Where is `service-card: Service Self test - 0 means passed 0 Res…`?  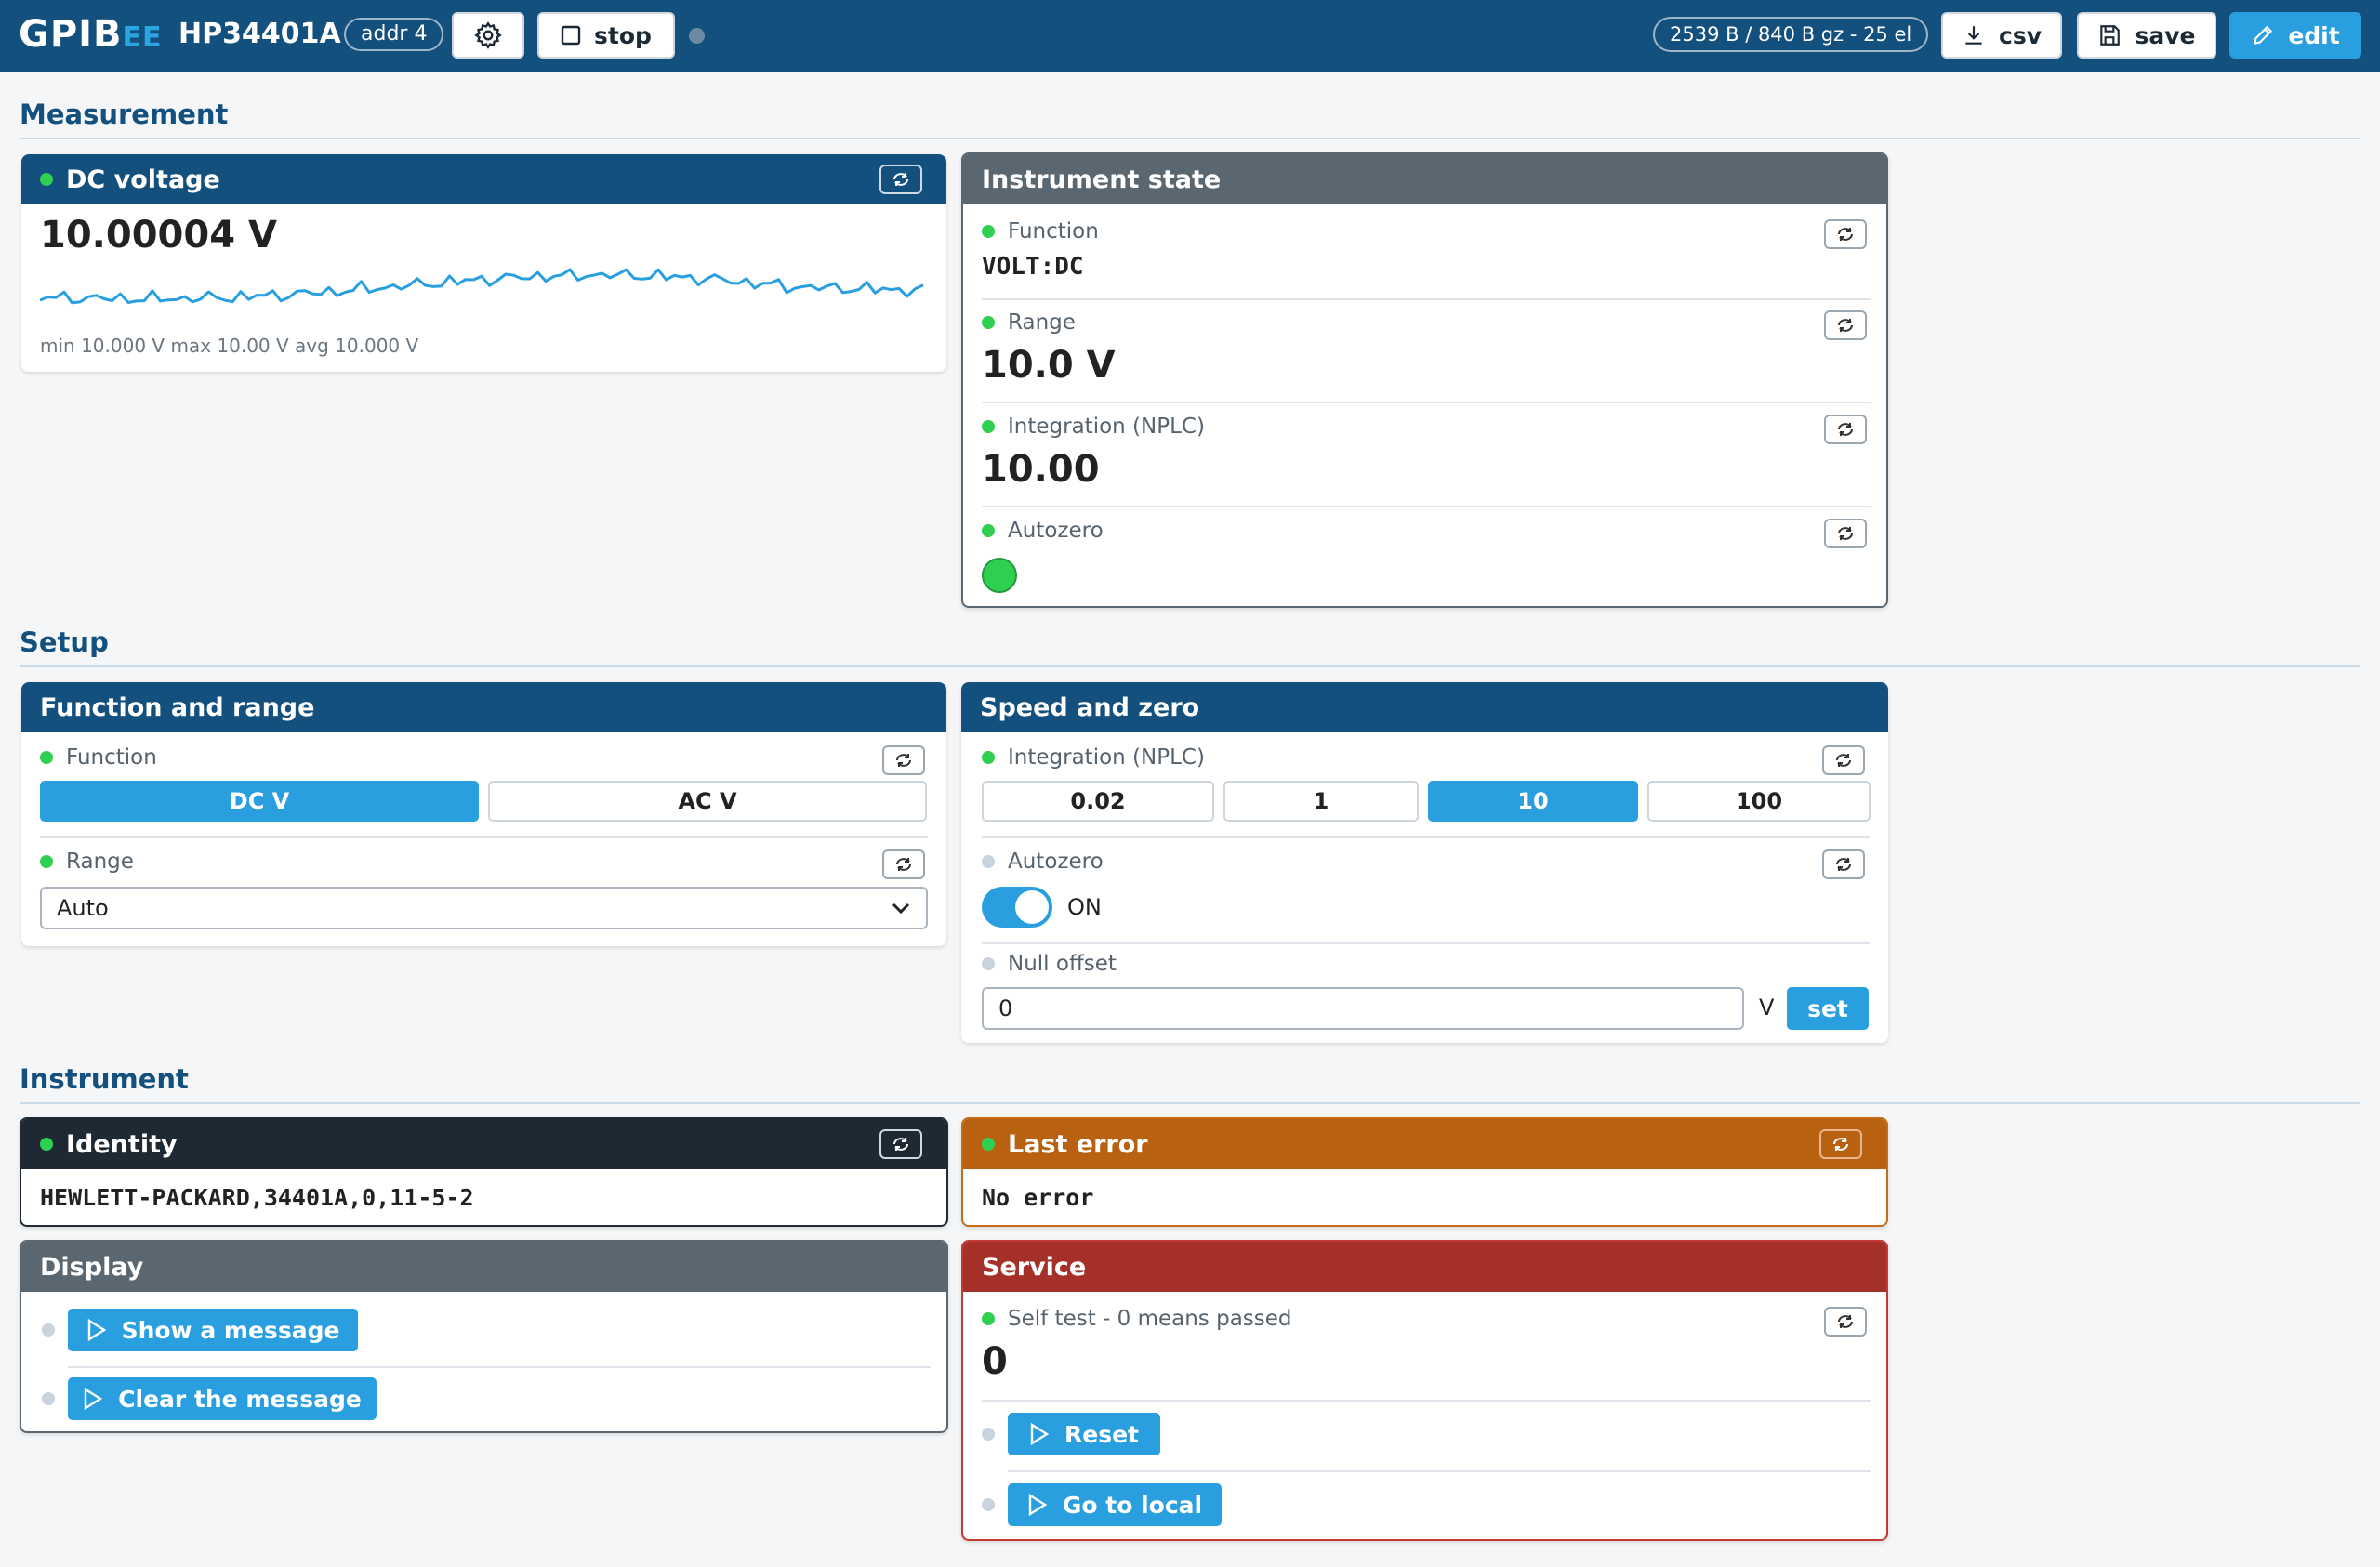
service-card: Service Self test - 0 means passed 0 Res… is located at coordinates (1424, 1390).